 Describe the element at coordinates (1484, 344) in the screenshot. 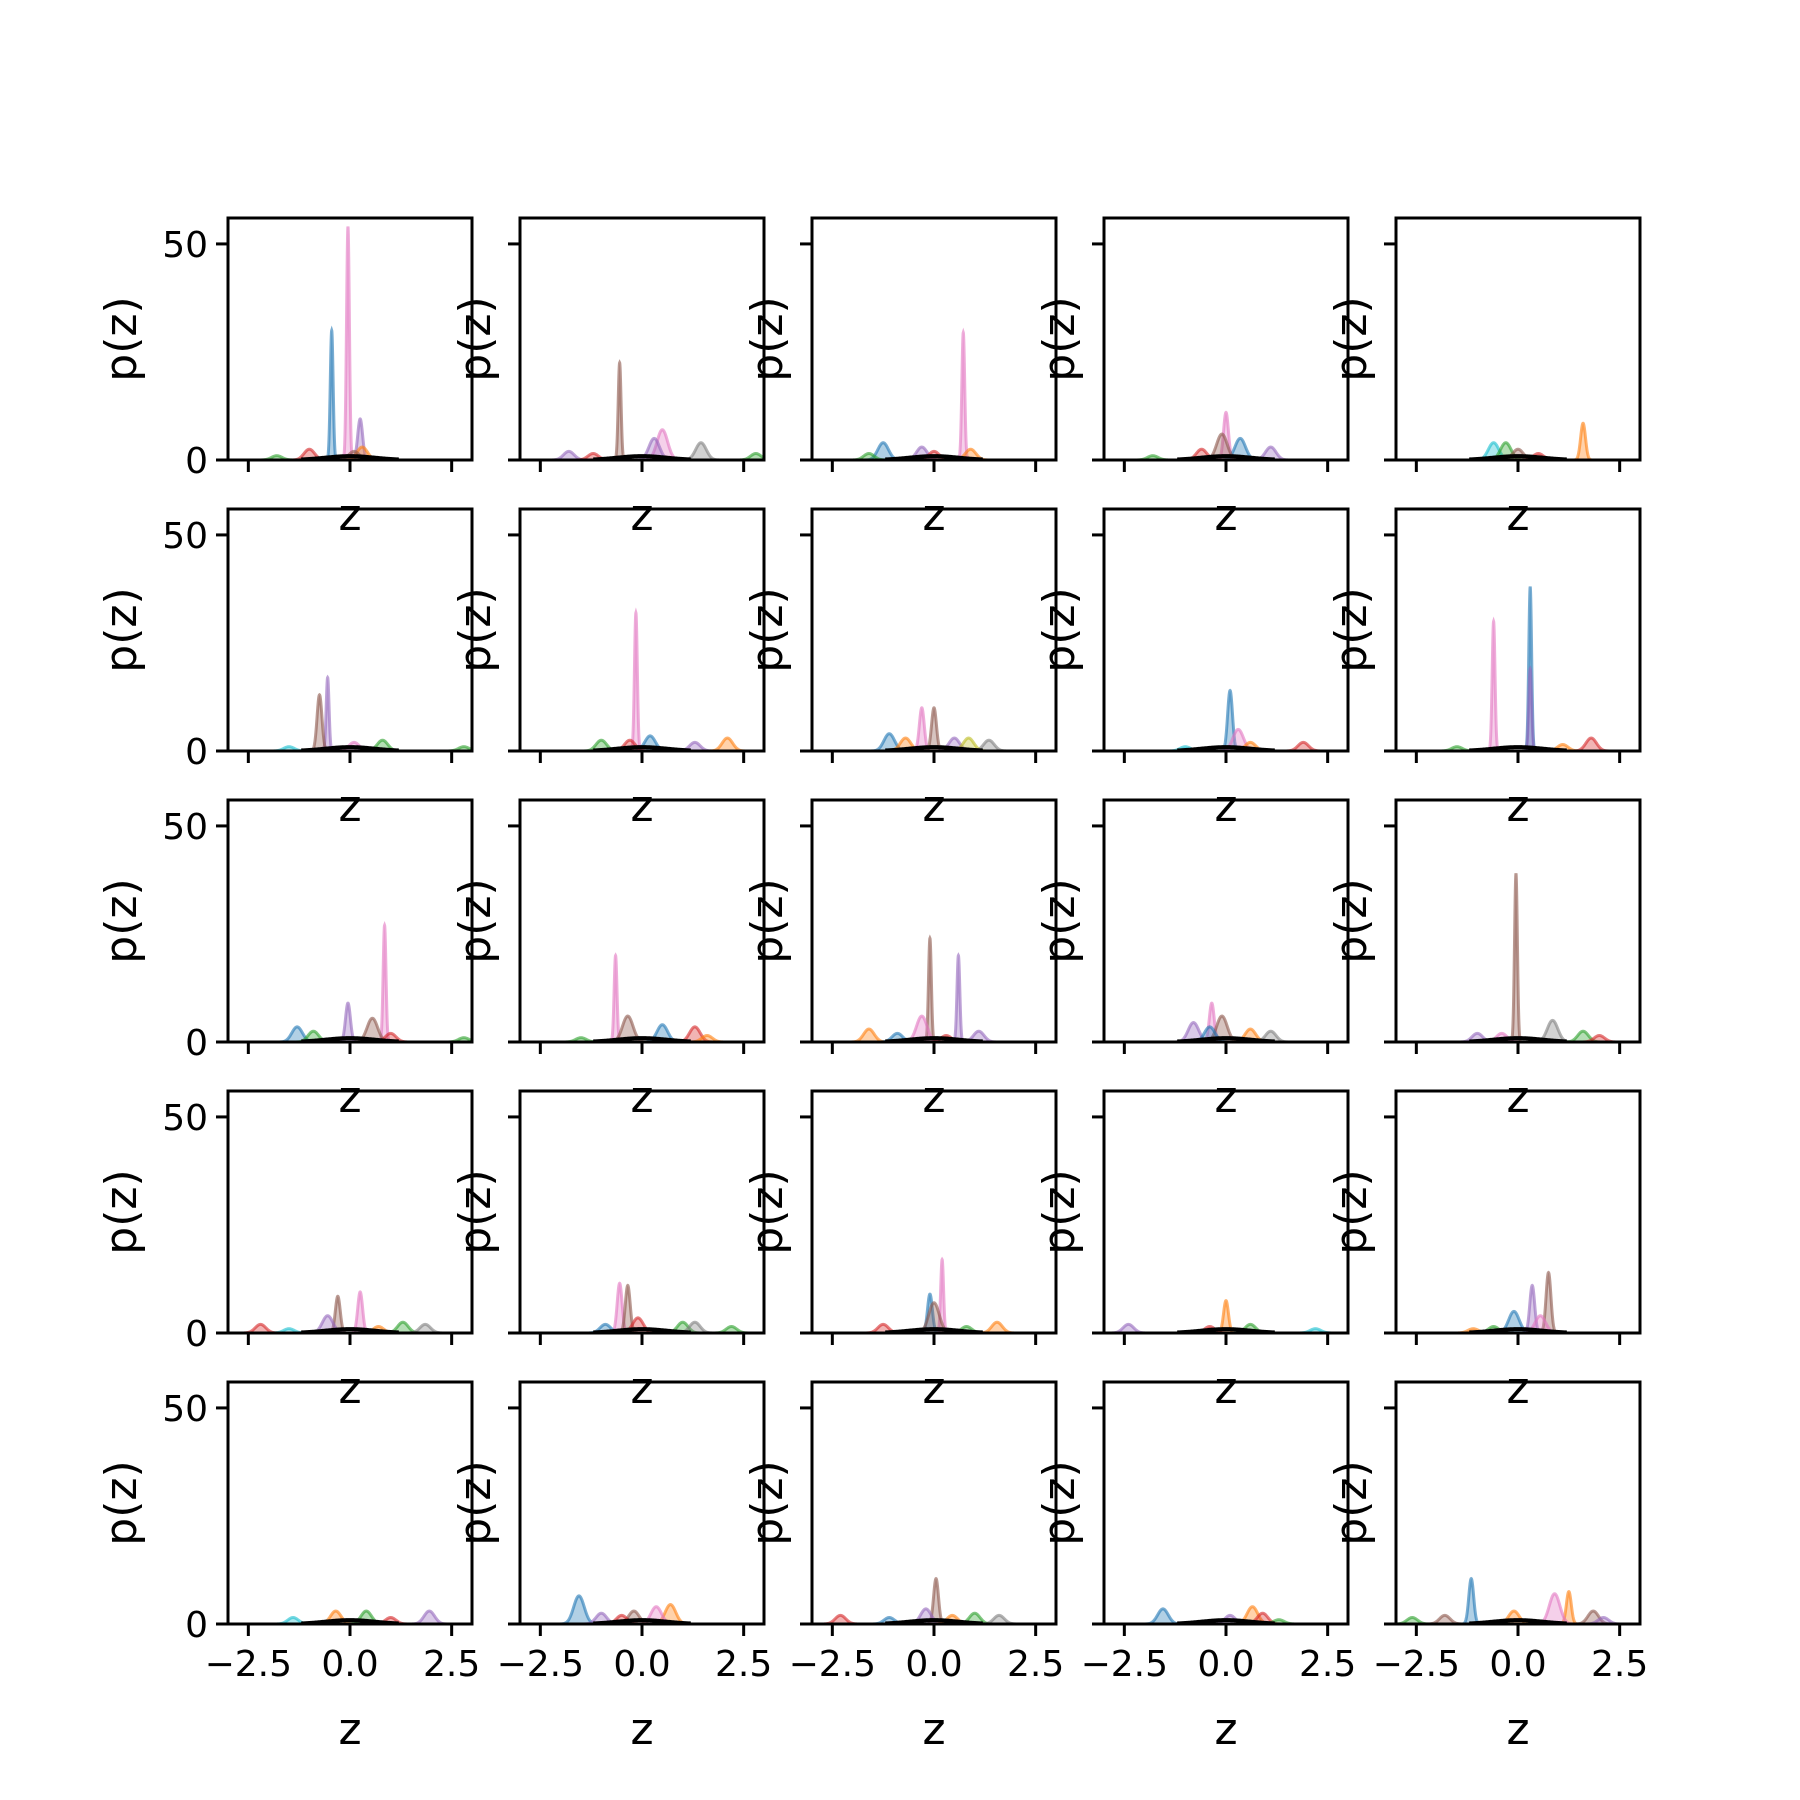

I see `subplot-1-5: p(z)` at that location.